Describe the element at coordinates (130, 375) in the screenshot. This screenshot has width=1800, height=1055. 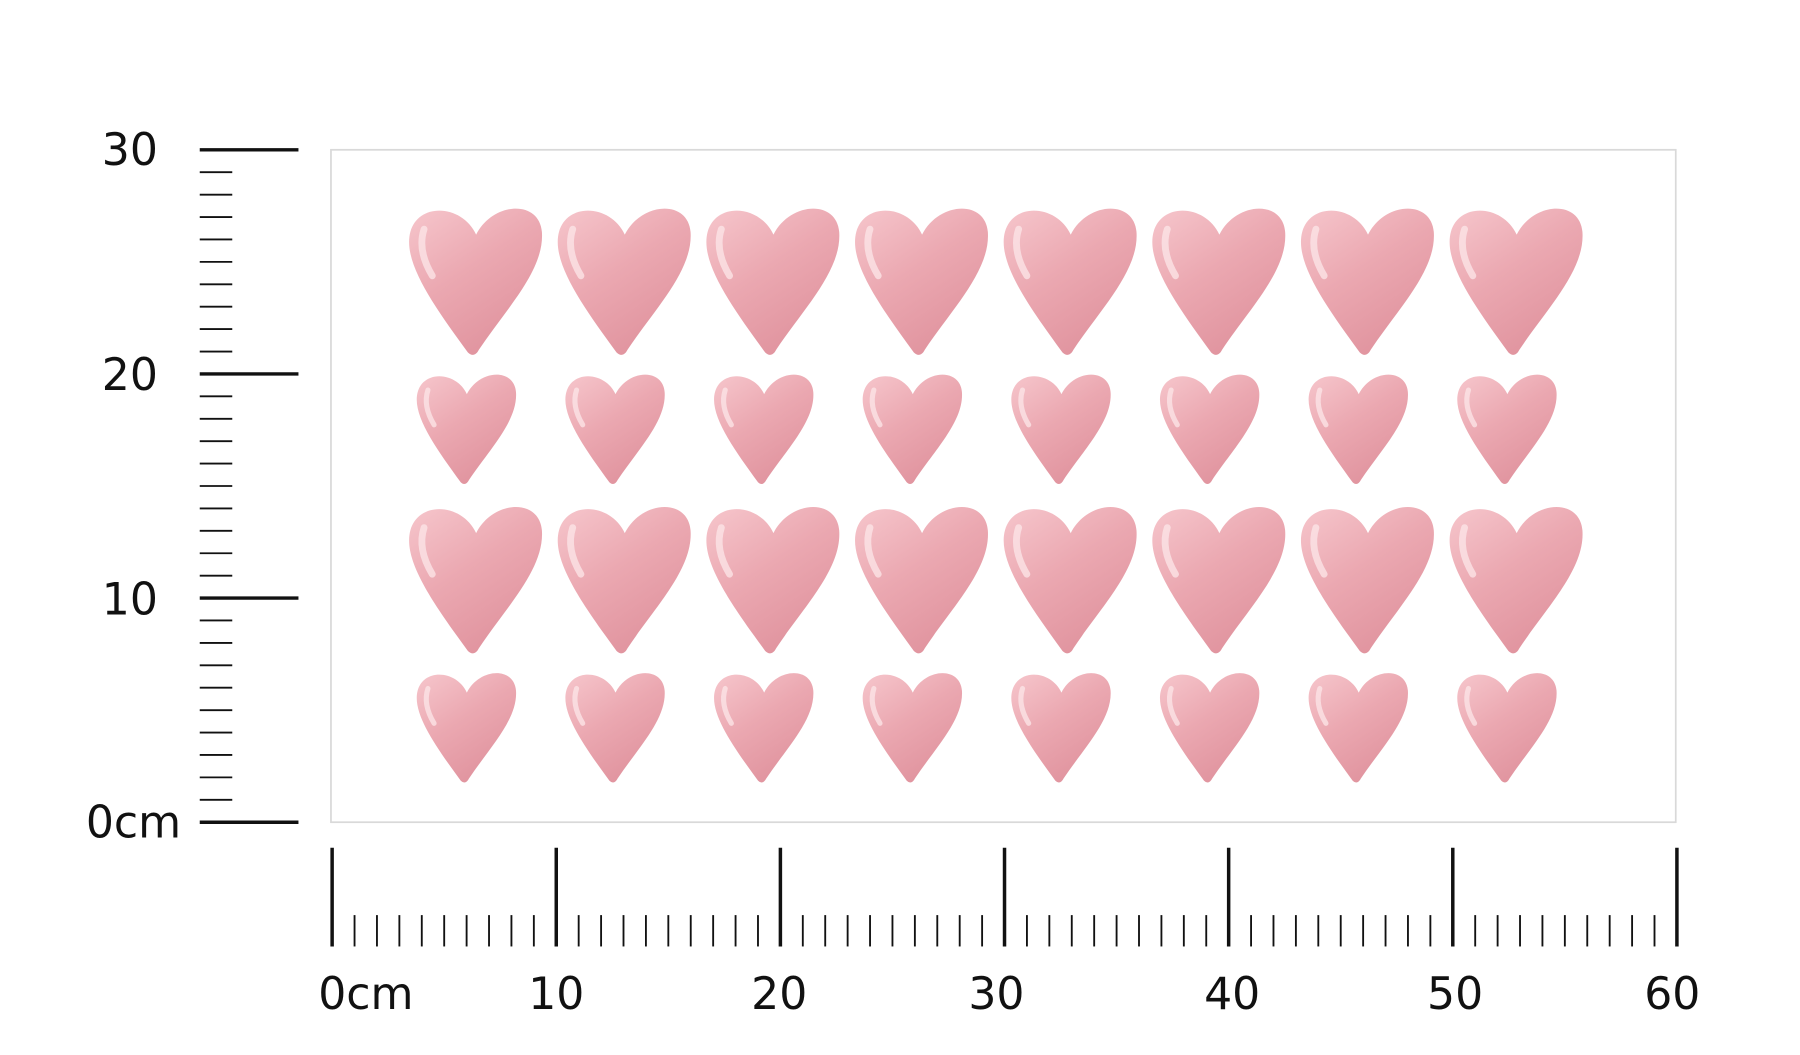
I see `v-label-20: 20` at that location.